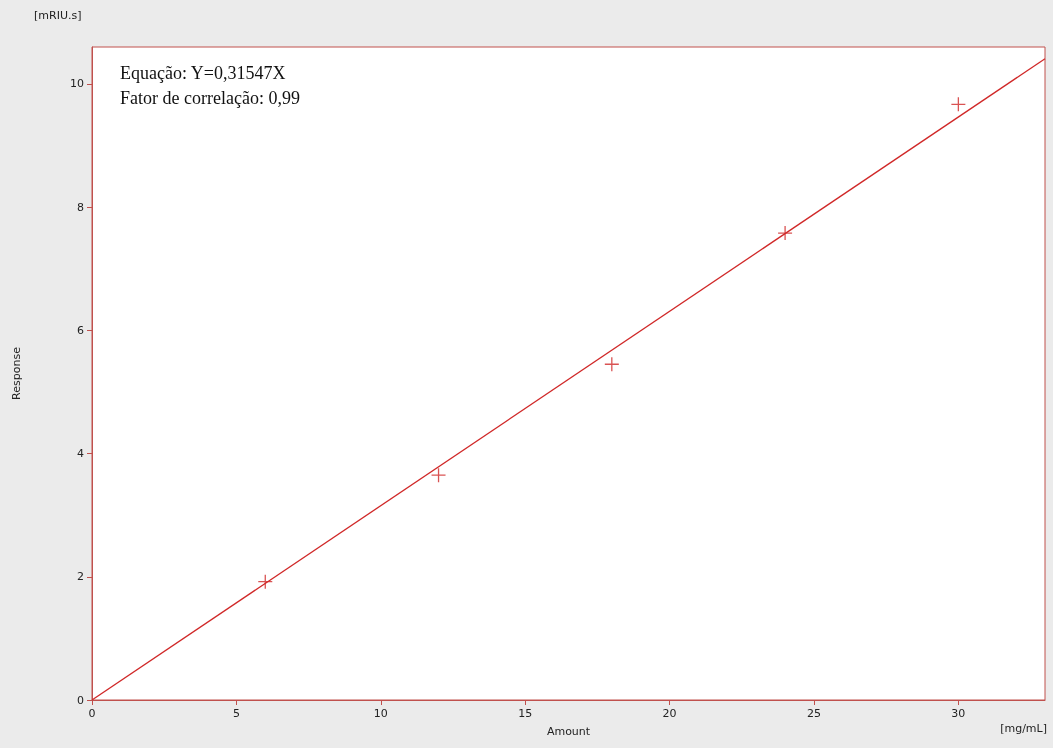  What do you see at coordinates (80, 454) in the screenshot?
I see `y-tick-label: 4` at bounding box center [80, 454].